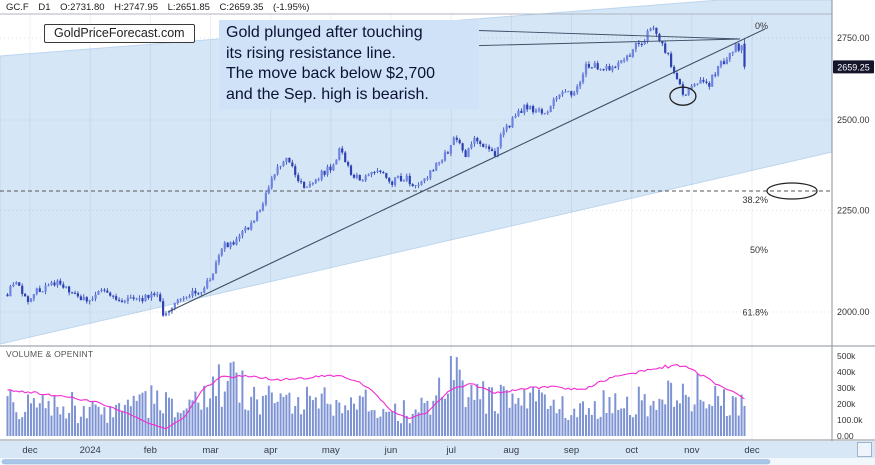 The height and width of the screenshot is (465, 875). Describe the element at coordinates (850, 420) in the screenshot. I see `svg-text: 100.0k` at that location.